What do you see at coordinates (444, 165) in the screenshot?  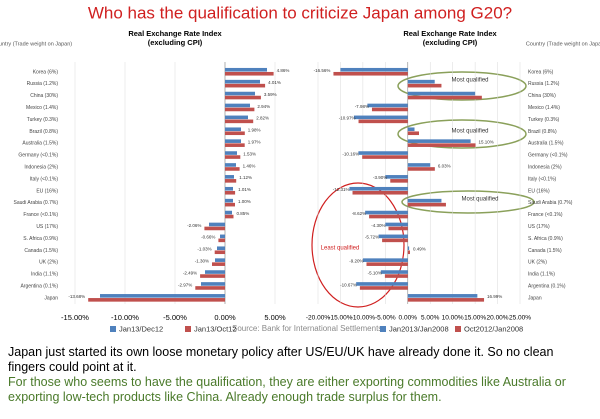 I see `data-label: 6.03%` at bounding box center [444, 165].